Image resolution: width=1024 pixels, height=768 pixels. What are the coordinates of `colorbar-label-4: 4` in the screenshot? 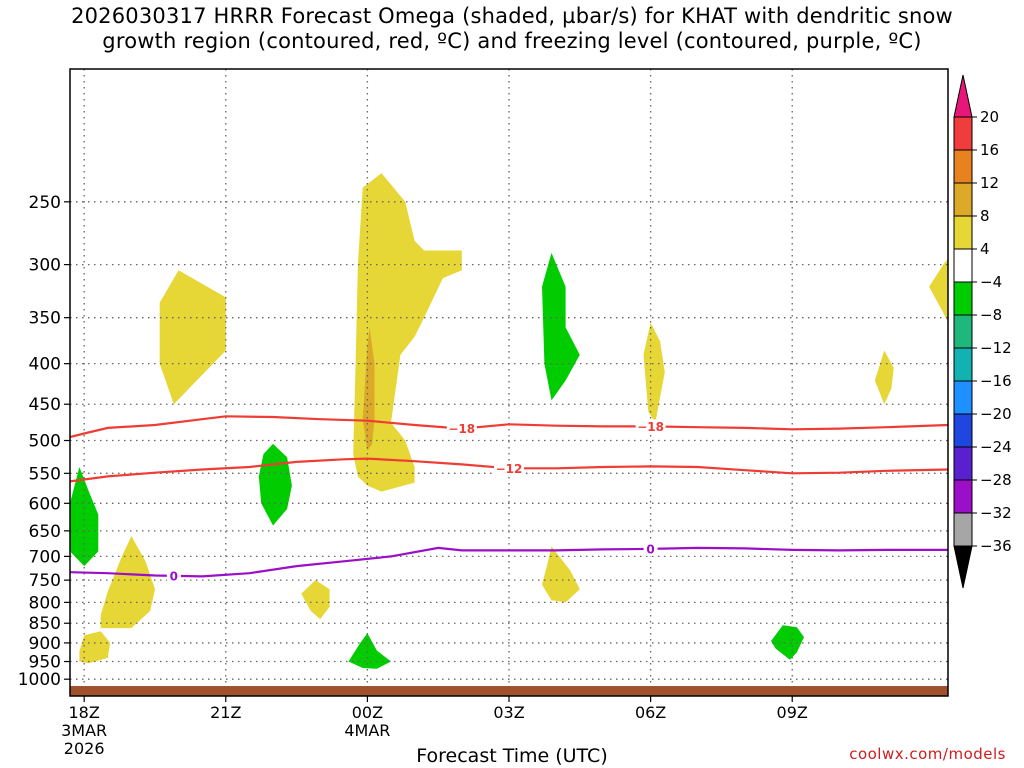 It's located at (985, 249).